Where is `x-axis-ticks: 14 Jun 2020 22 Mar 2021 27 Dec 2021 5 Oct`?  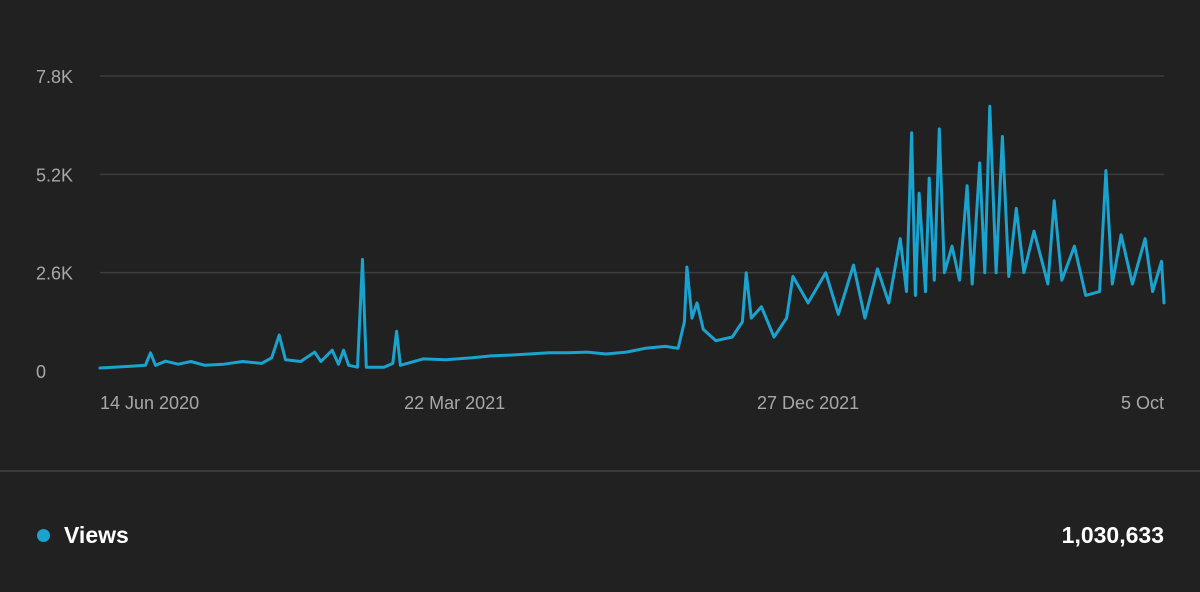
x-axis-ticks: 14 Jun 2020 22 Mar 2021 27 Dec 2021 5 Oct is located at coordinates (632, 403).